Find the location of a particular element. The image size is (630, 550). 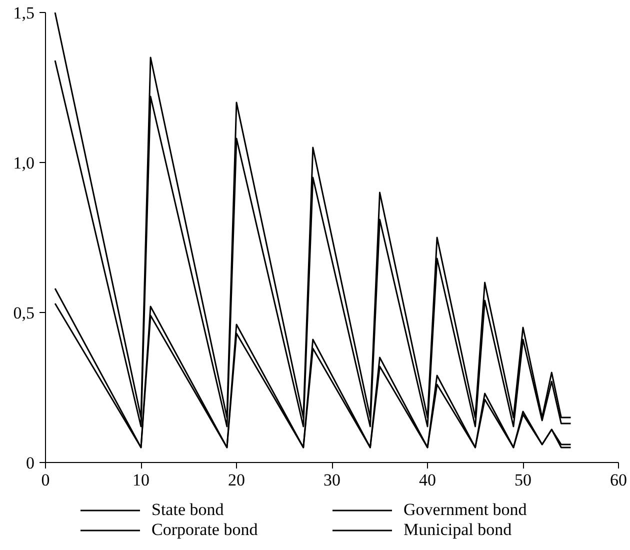

x-tick-label: 50 is located at coordinates (523, 480).